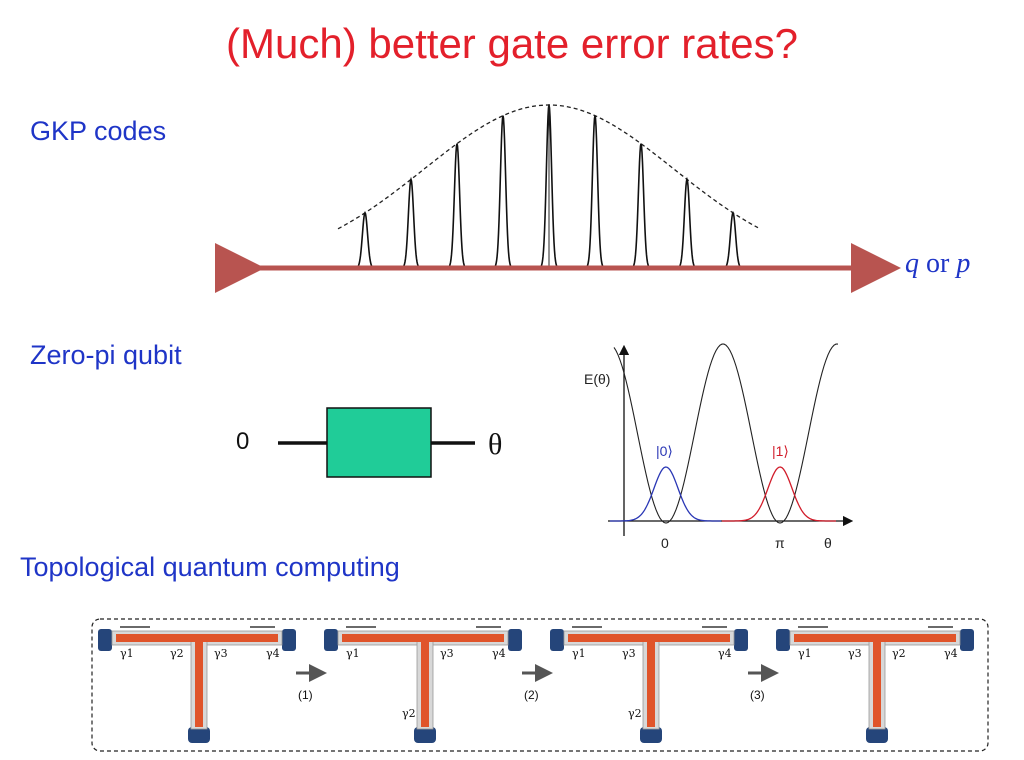  I want to click on xtick-0: 0, so click(665, 543).